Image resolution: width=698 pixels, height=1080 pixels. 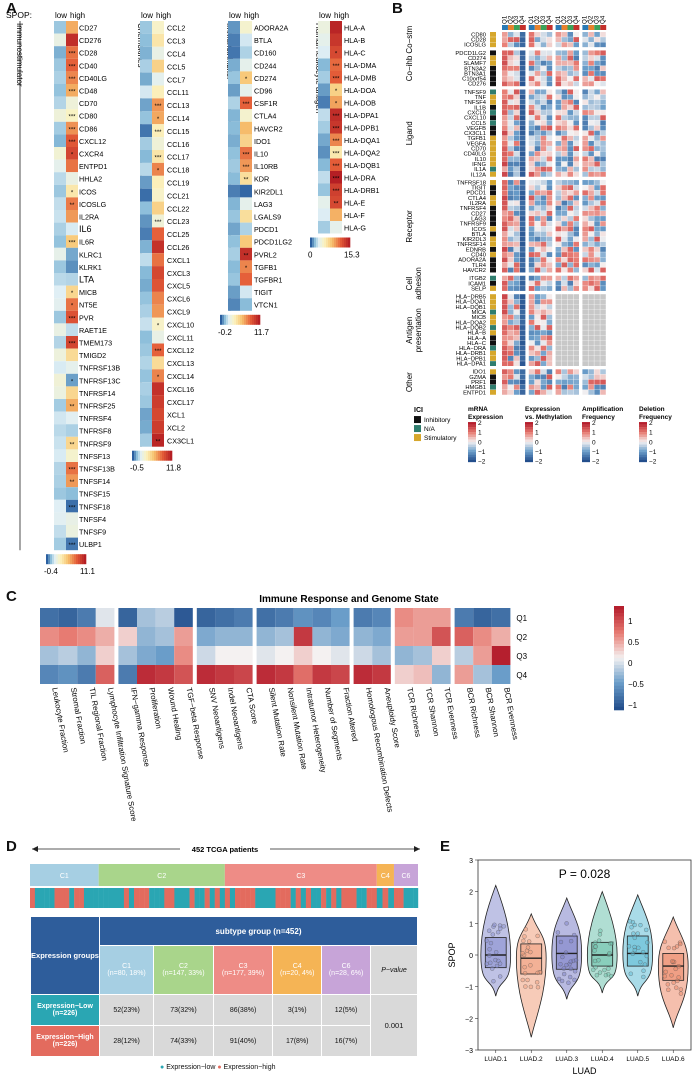 What do you see at coordinates (180, 389) in the screenshot?
I see `gene-label: CXCL16` at bounding box center [180, 389].